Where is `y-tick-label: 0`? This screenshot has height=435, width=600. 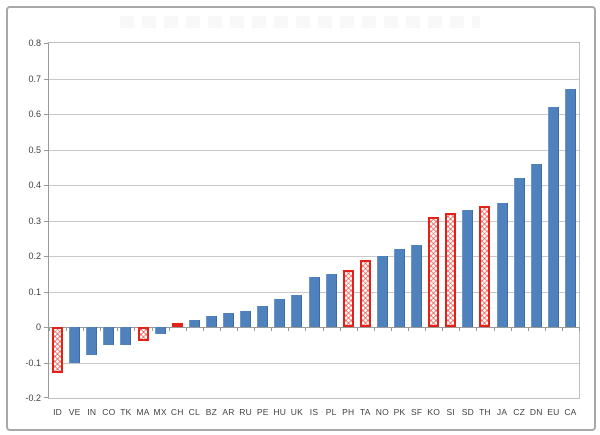
y-tick-label: 0 is located at coordinates (38, 327).